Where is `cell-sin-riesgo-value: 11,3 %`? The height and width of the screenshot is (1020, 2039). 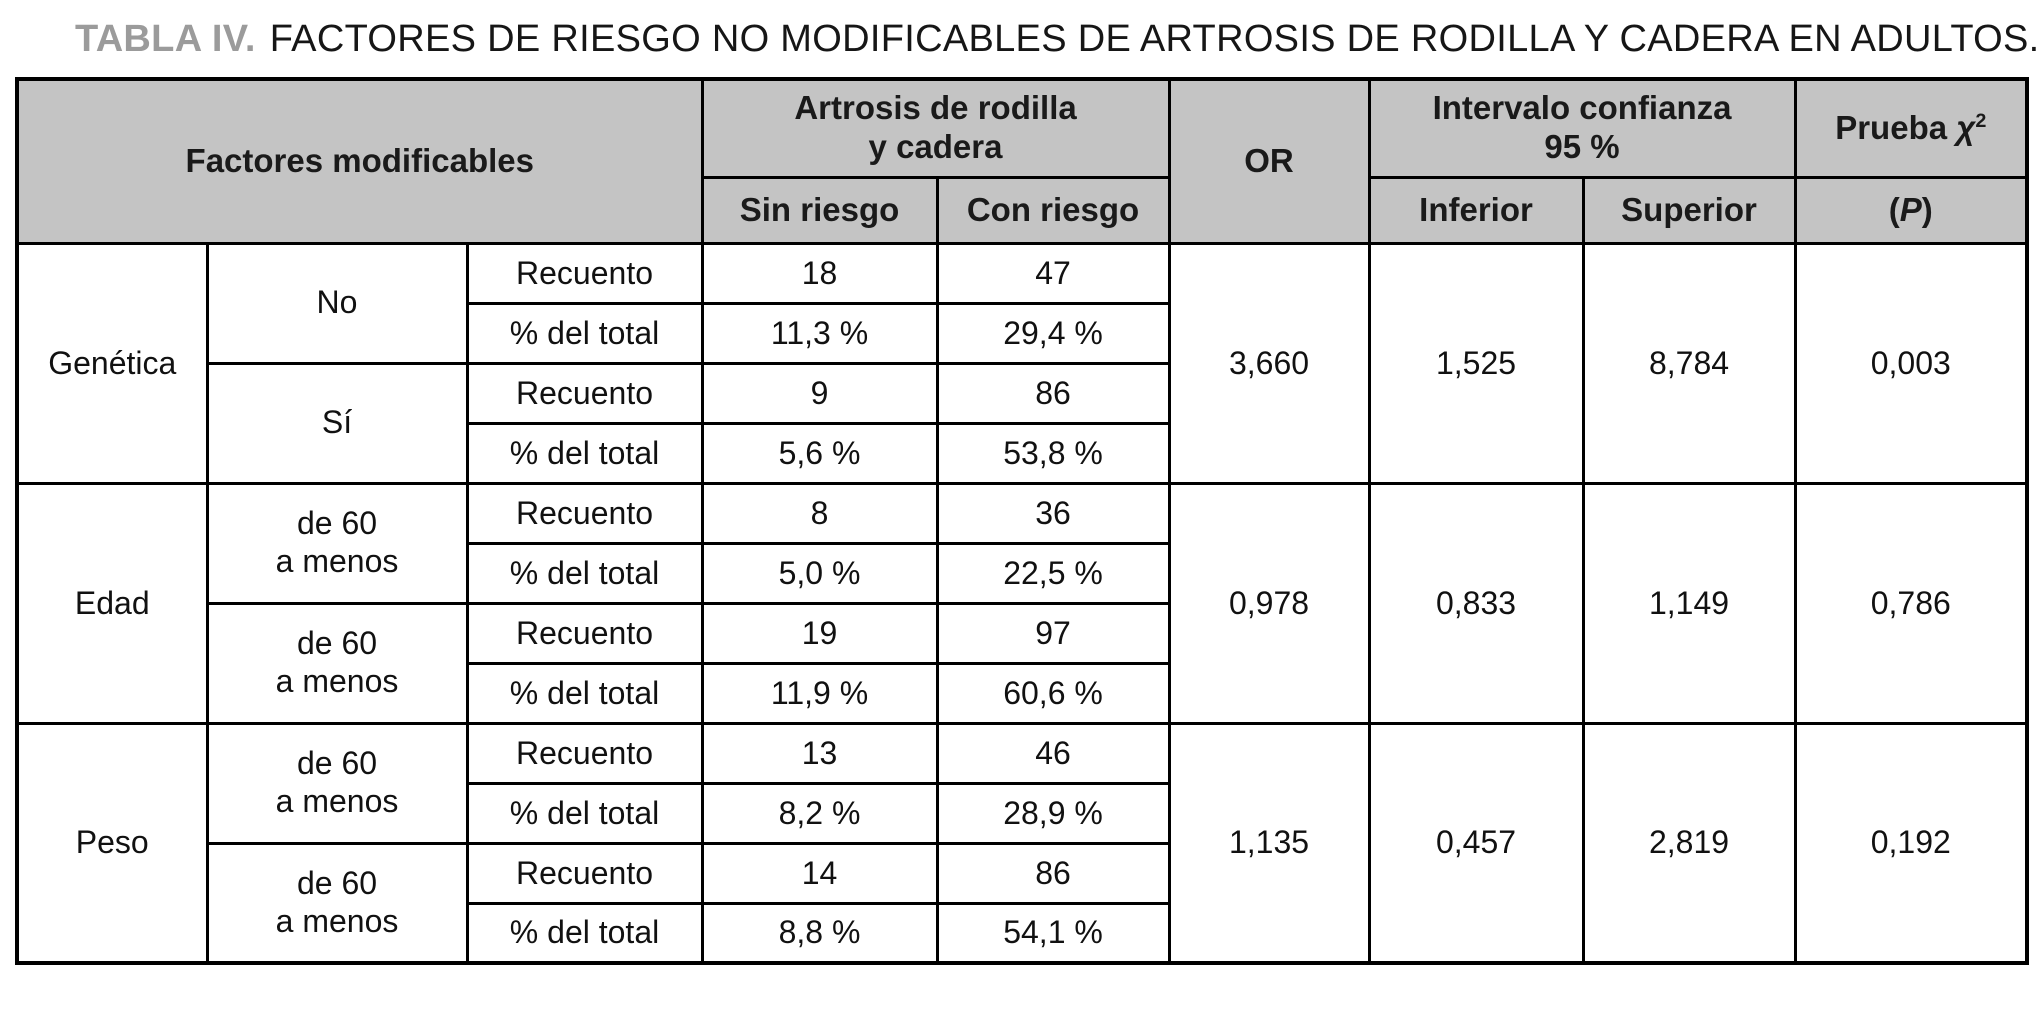 cell-sin-riesgo-value: 11,3 % is located at coordinates (819, 333).